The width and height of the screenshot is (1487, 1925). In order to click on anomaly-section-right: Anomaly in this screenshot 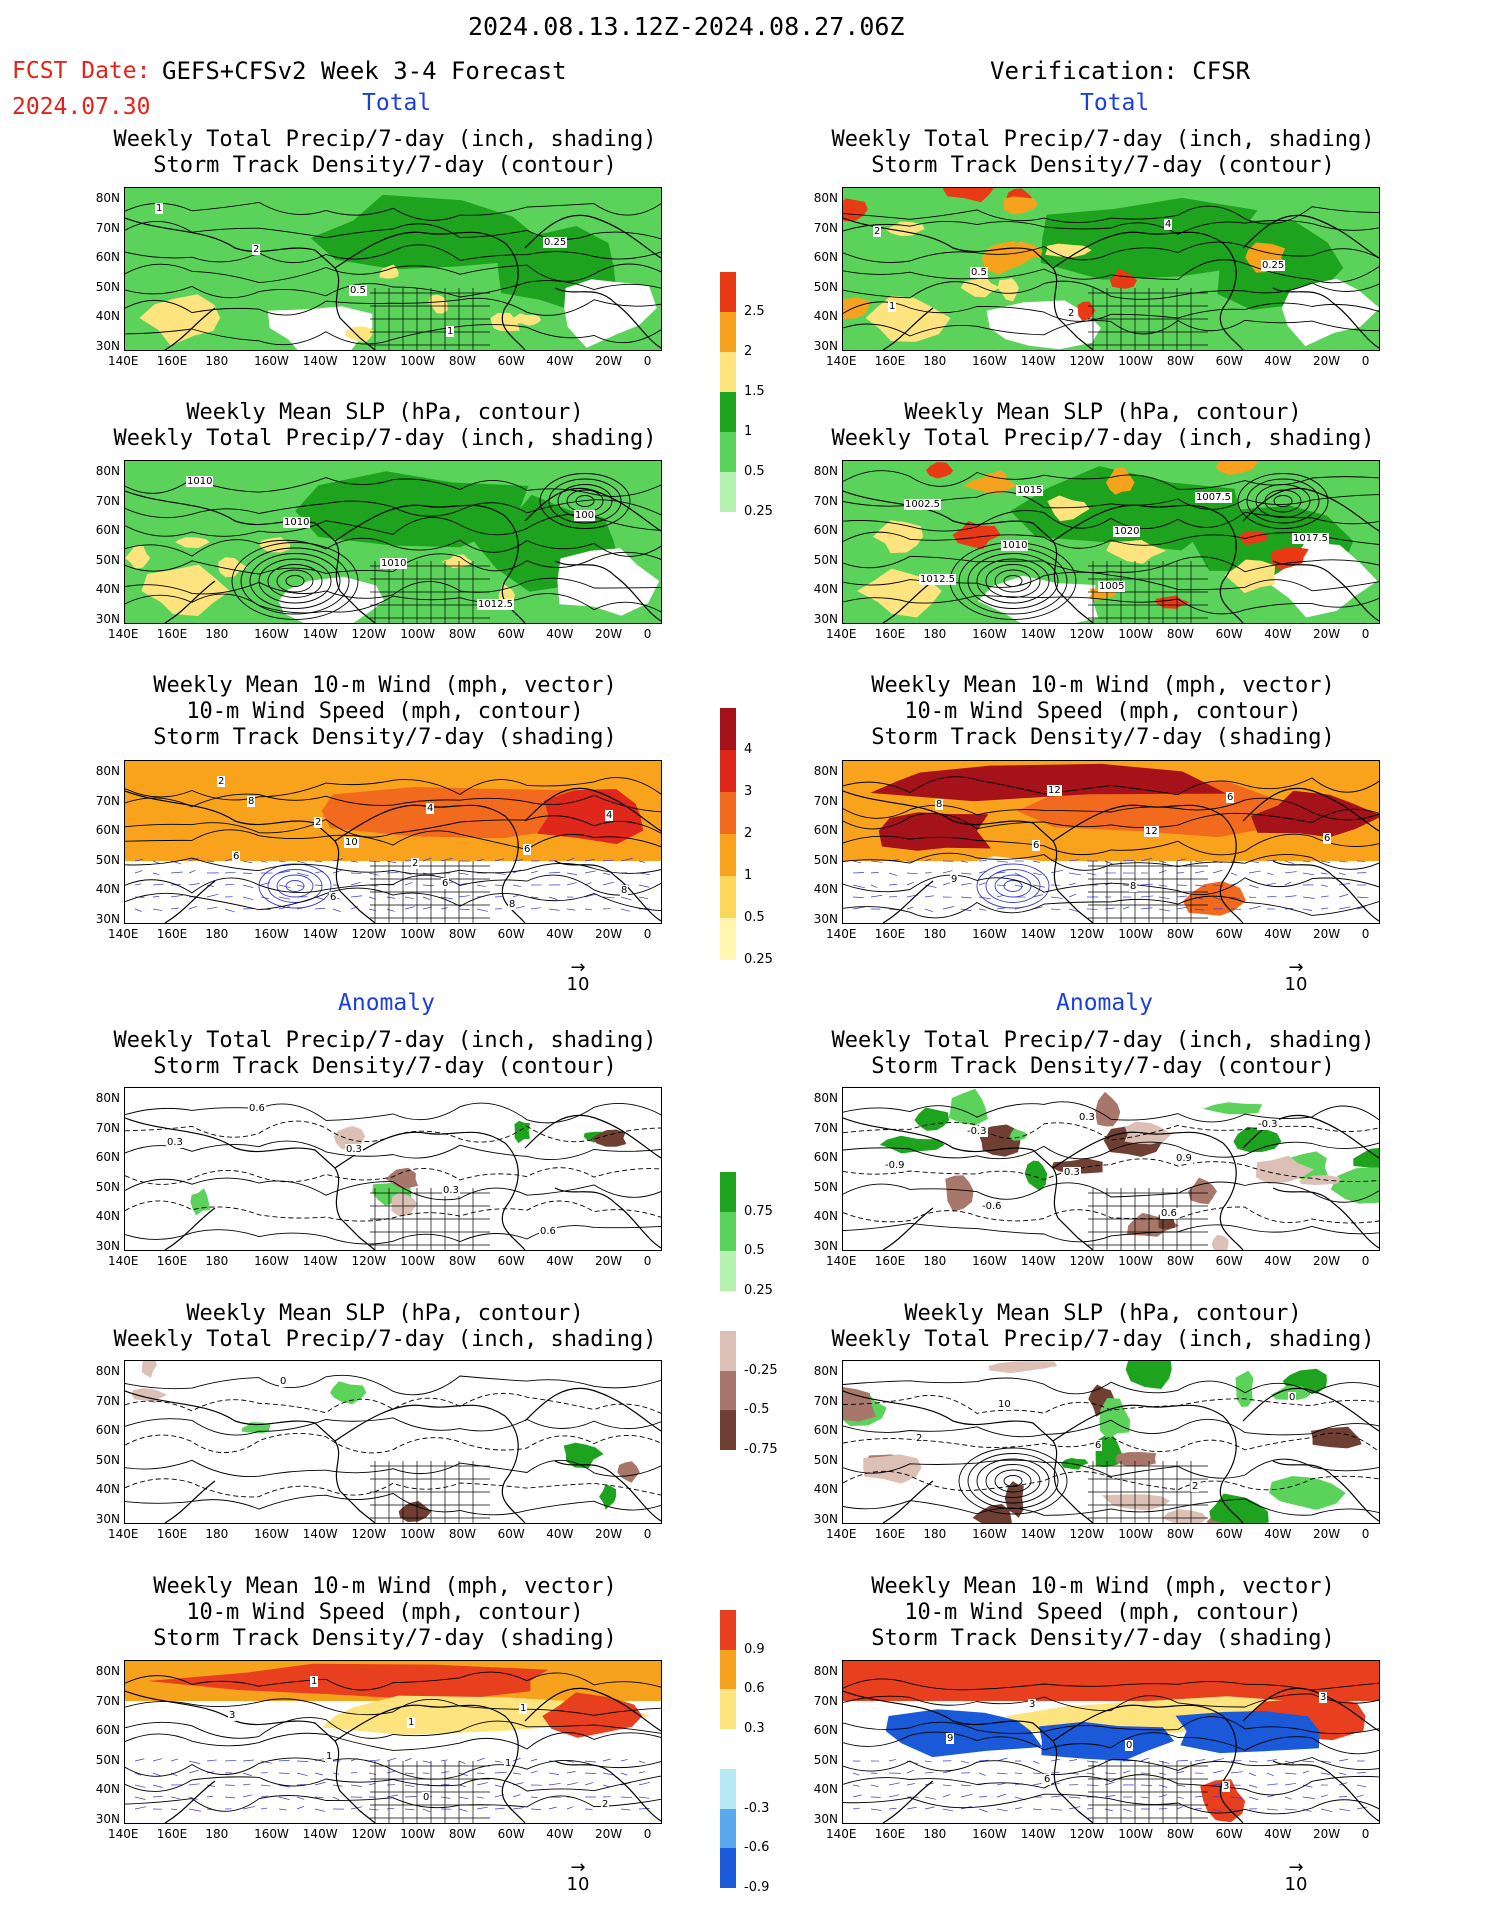, I will do `click(1104, 1003)`.